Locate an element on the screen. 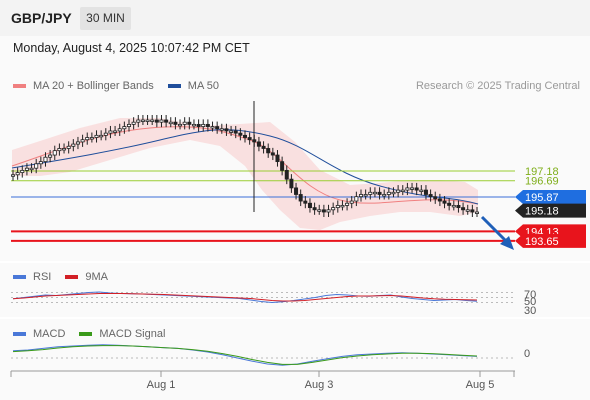 The image size is (590, 400). rsi-ma-legend-label: 9MA is located at coordinates (96, 277).